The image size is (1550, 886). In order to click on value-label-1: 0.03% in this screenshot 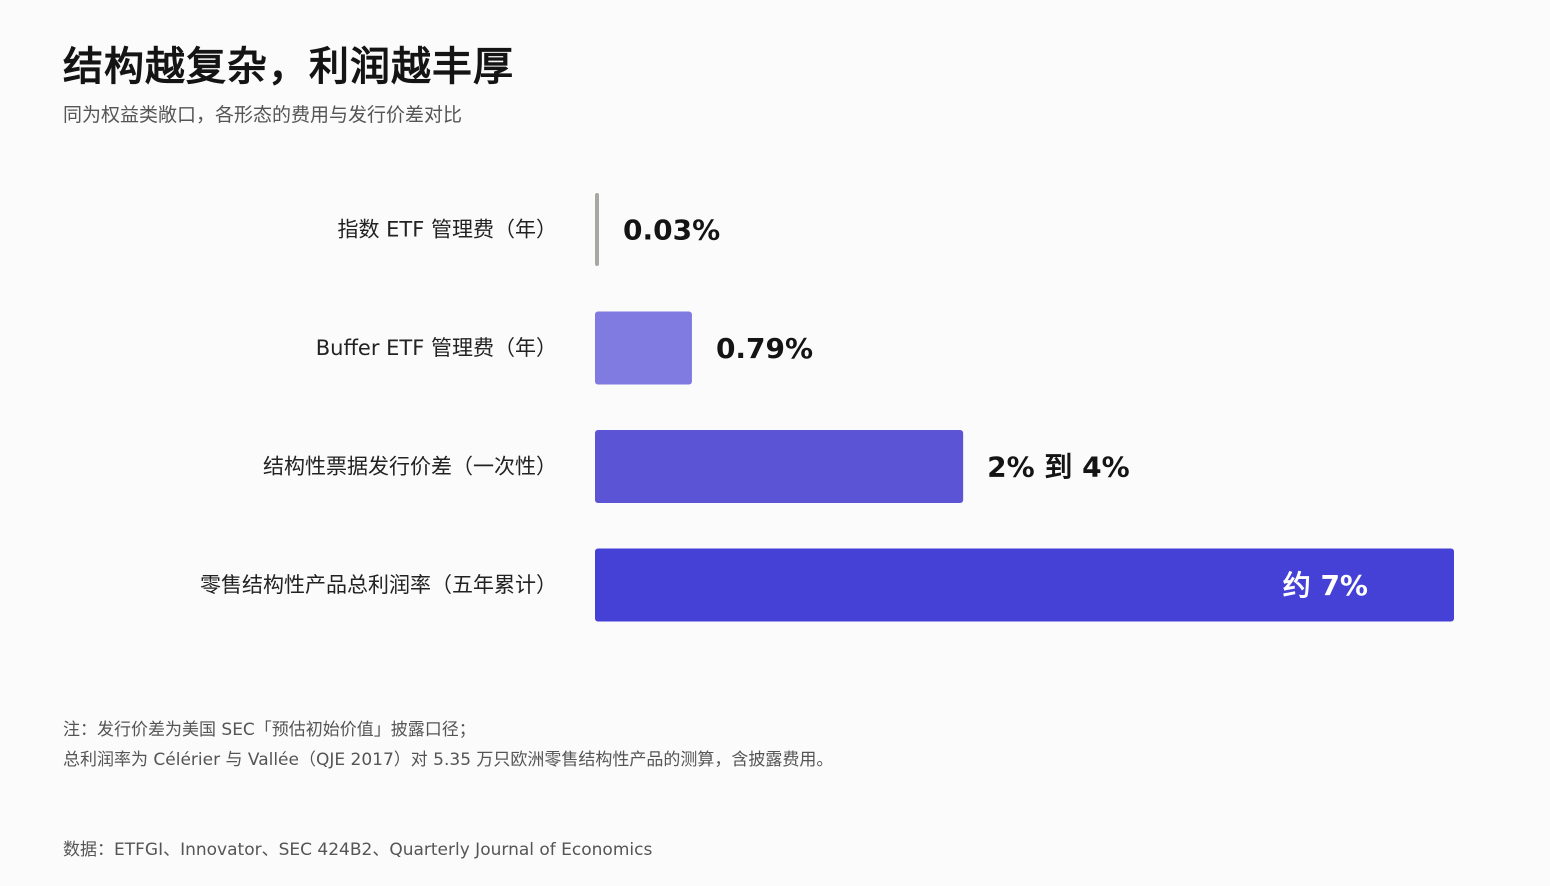, I will do `click(671, 230)`.